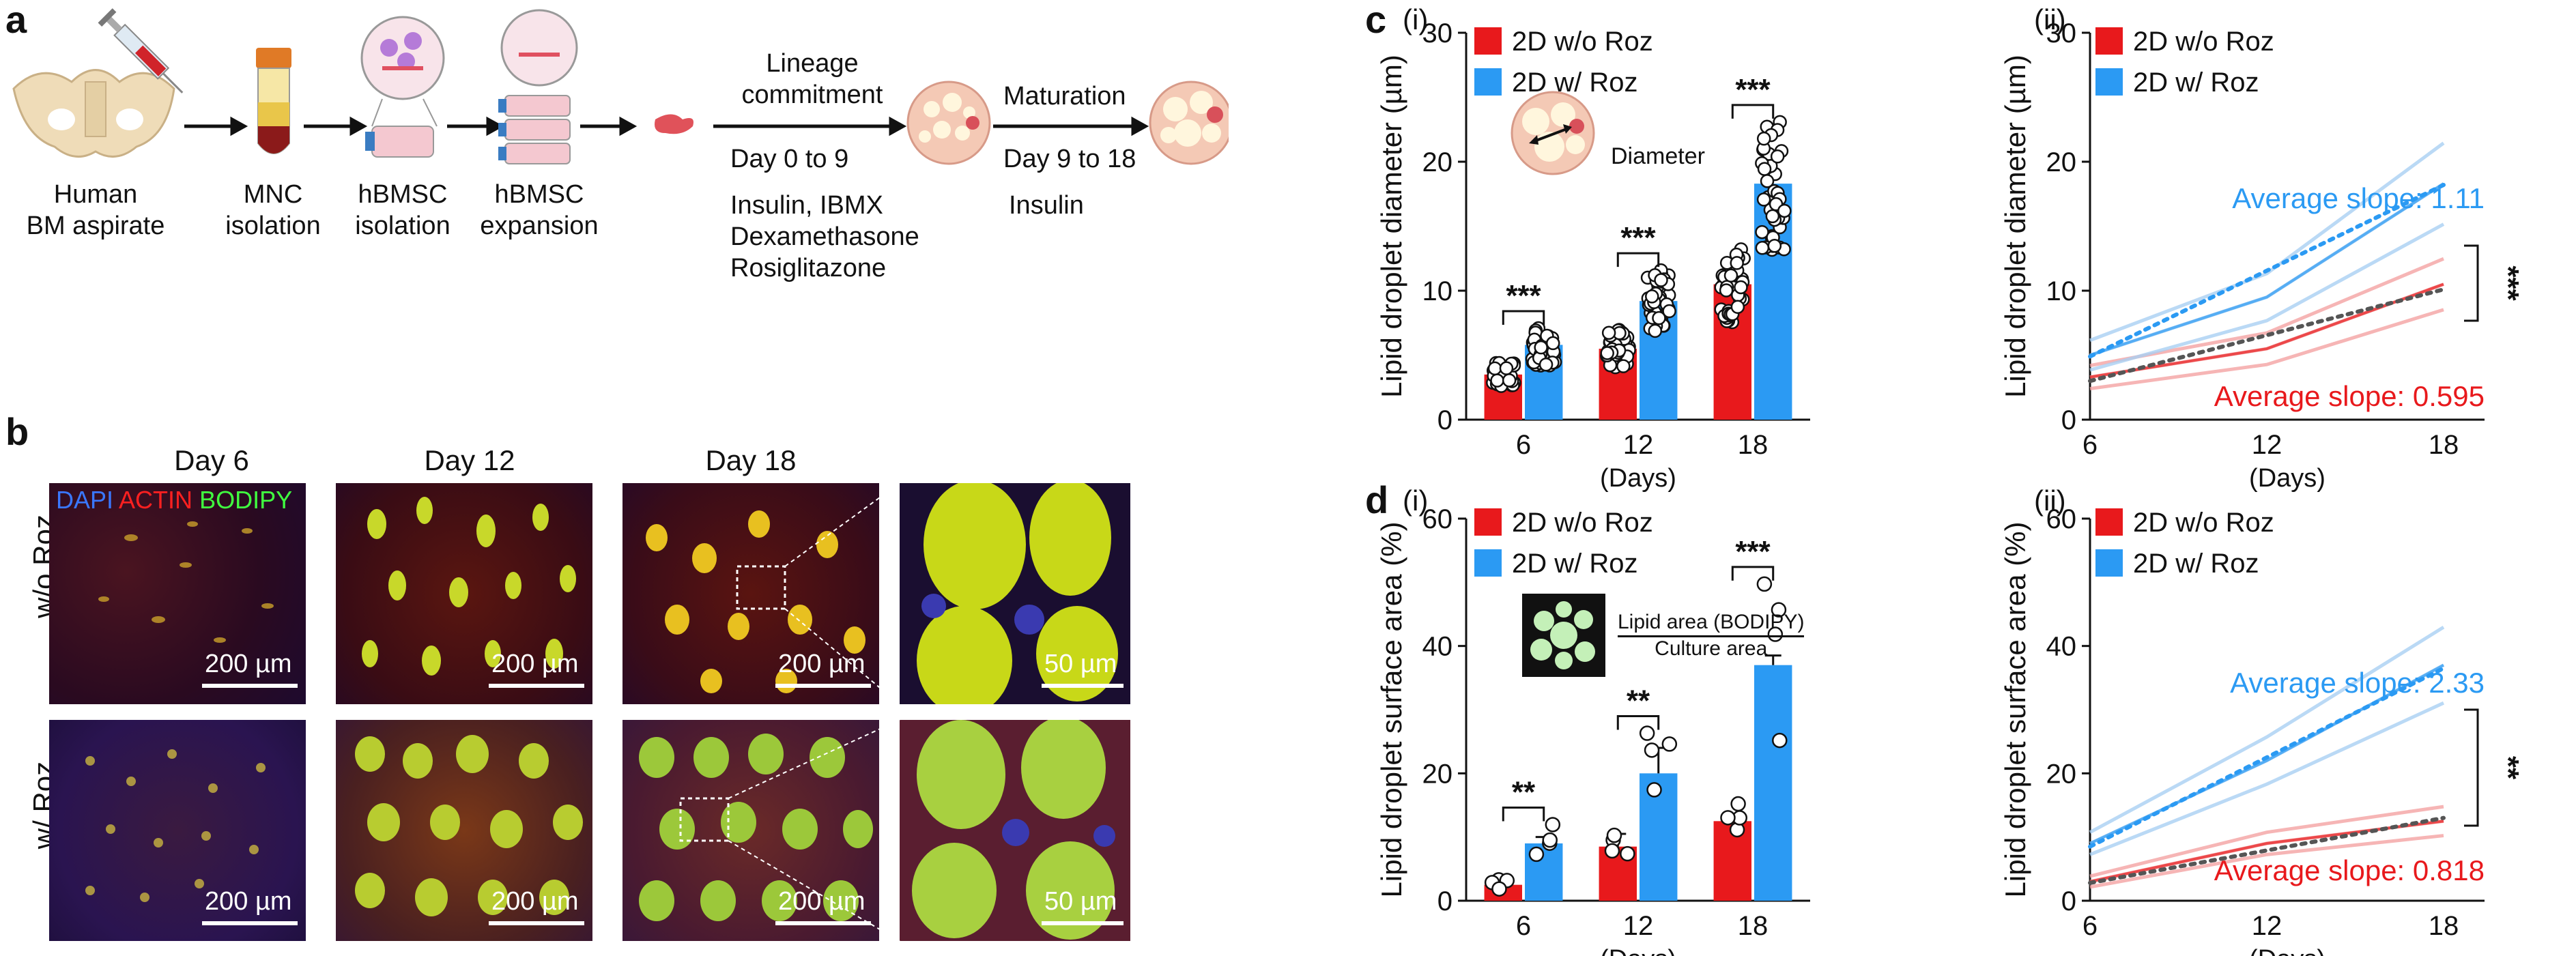 The height and width of the screenshot is (956, 2576). What do you see at coordinates (2061, 519) in the screenshot?
I see `y-tick-label: 60` at bounding box center [2061, 519].